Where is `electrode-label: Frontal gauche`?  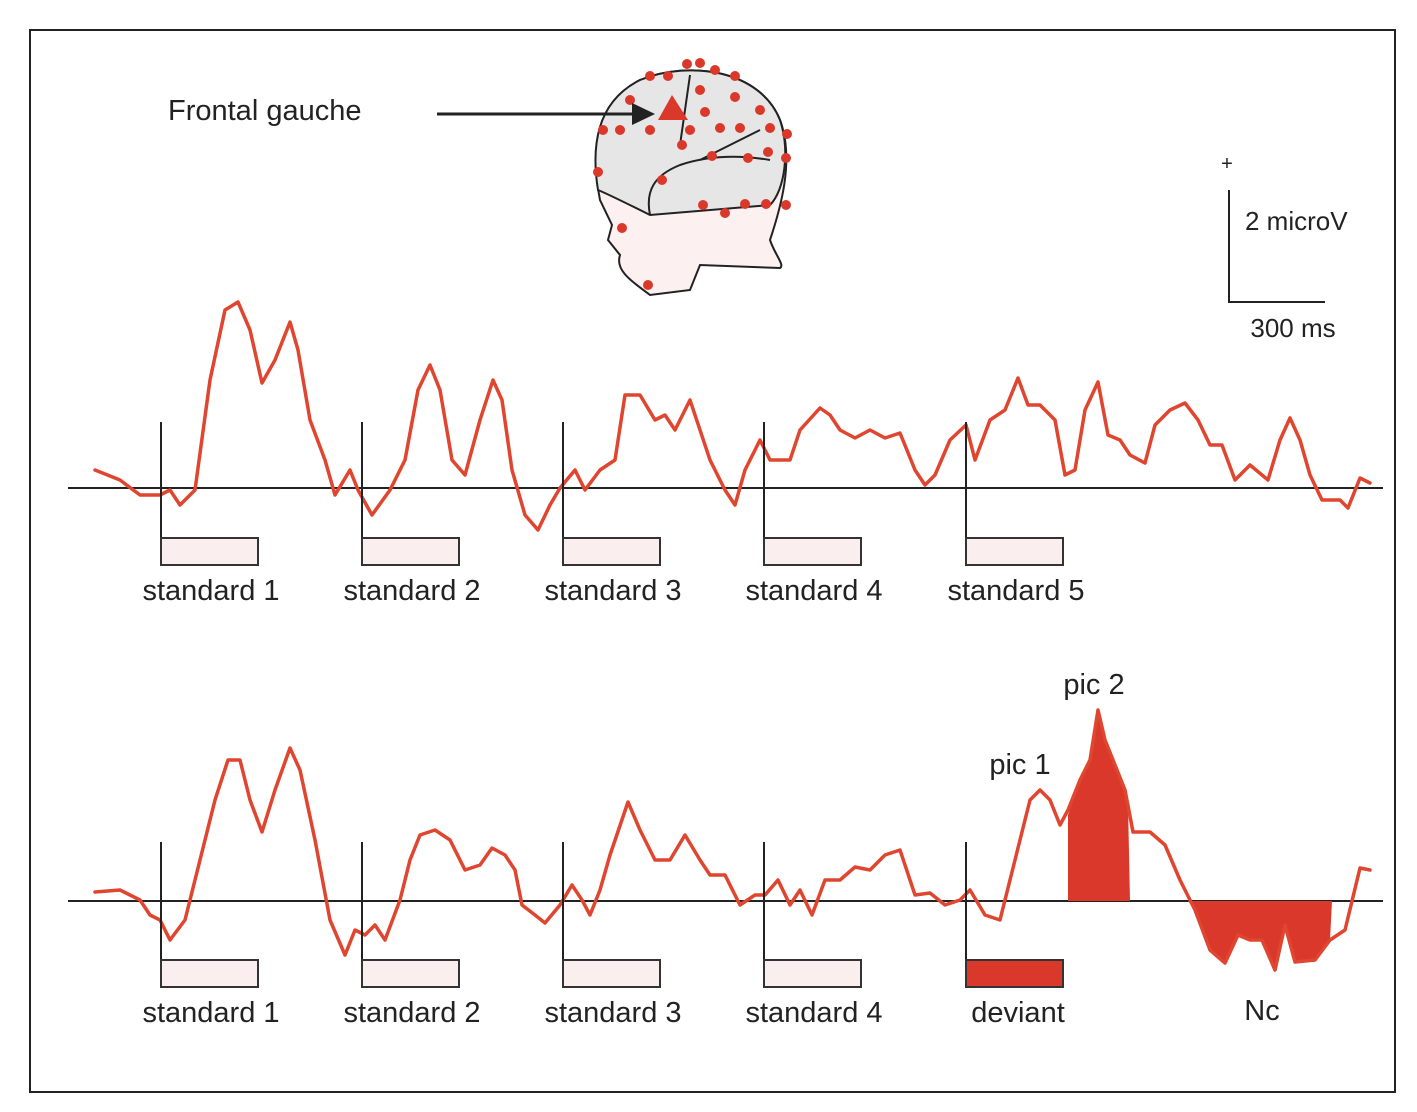
electrode-label: Frontal gauche is located at coordinates (264, 111).